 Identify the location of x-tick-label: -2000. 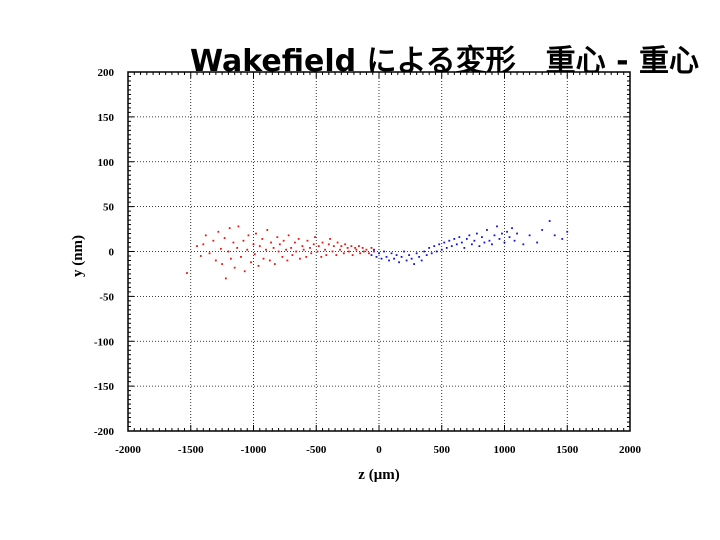
(128, 450).